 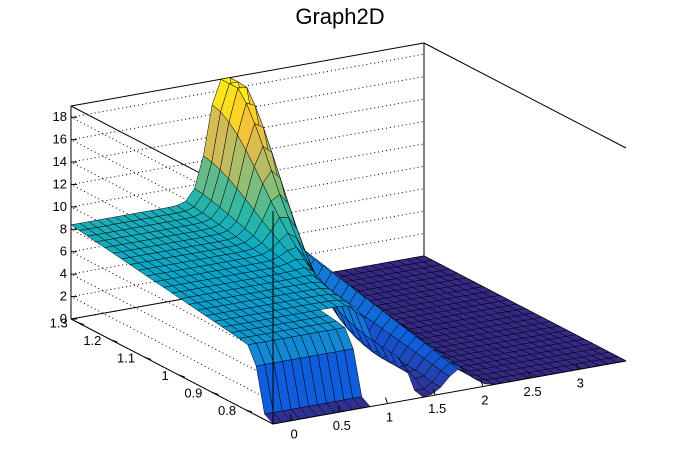 I want to click on chart-title: Graph2D, so click(x=339, y=16).